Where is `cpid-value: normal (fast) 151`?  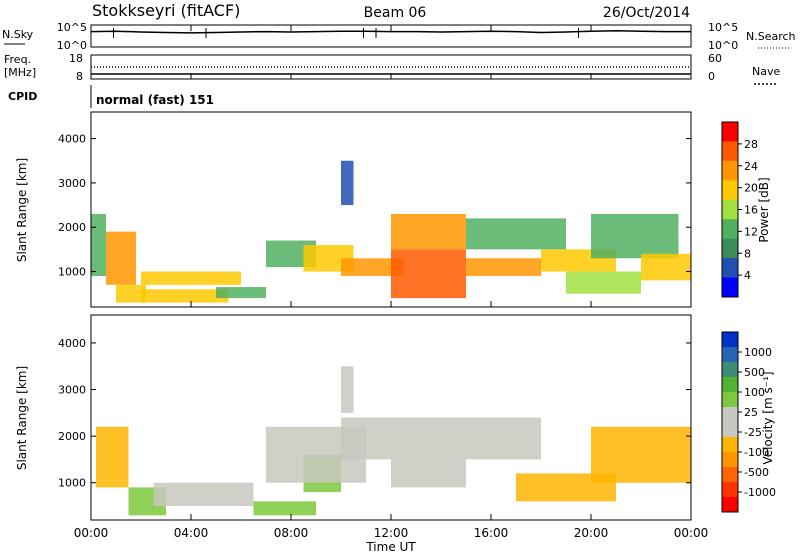
cpid-value: normal (fast) 151 is located at coordinates (155, 100).